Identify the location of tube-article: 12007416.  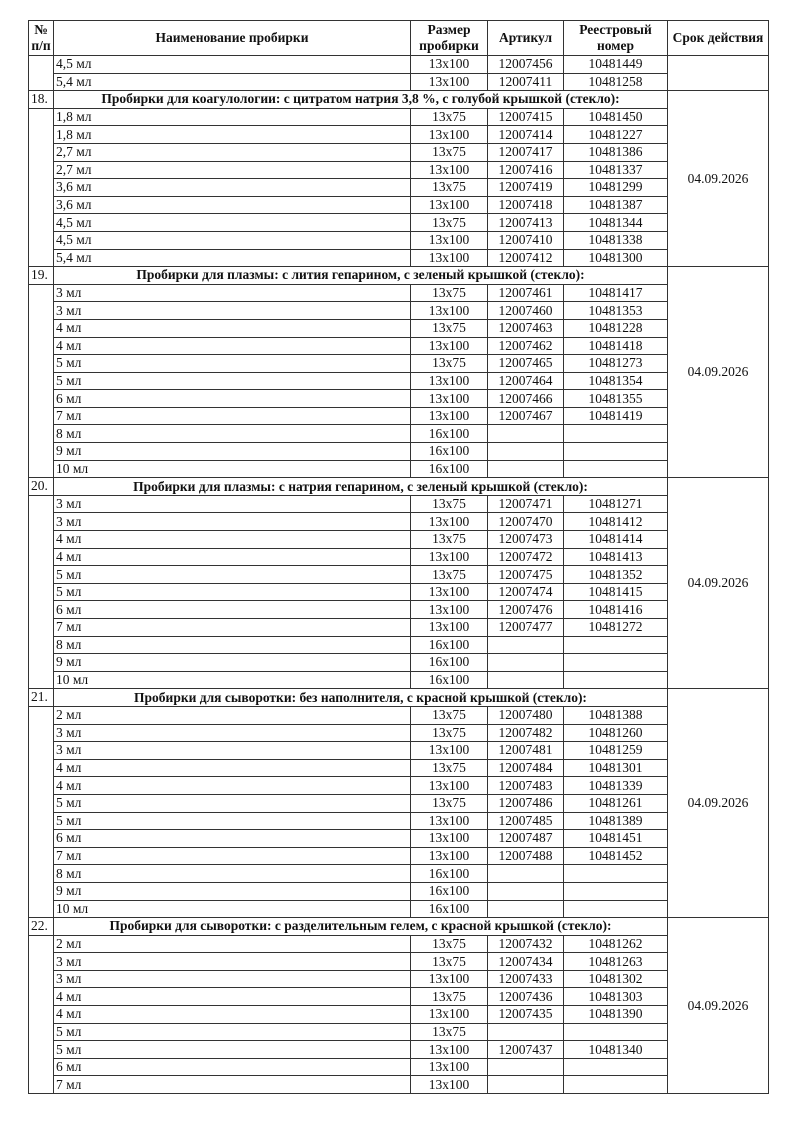
(525, 170).